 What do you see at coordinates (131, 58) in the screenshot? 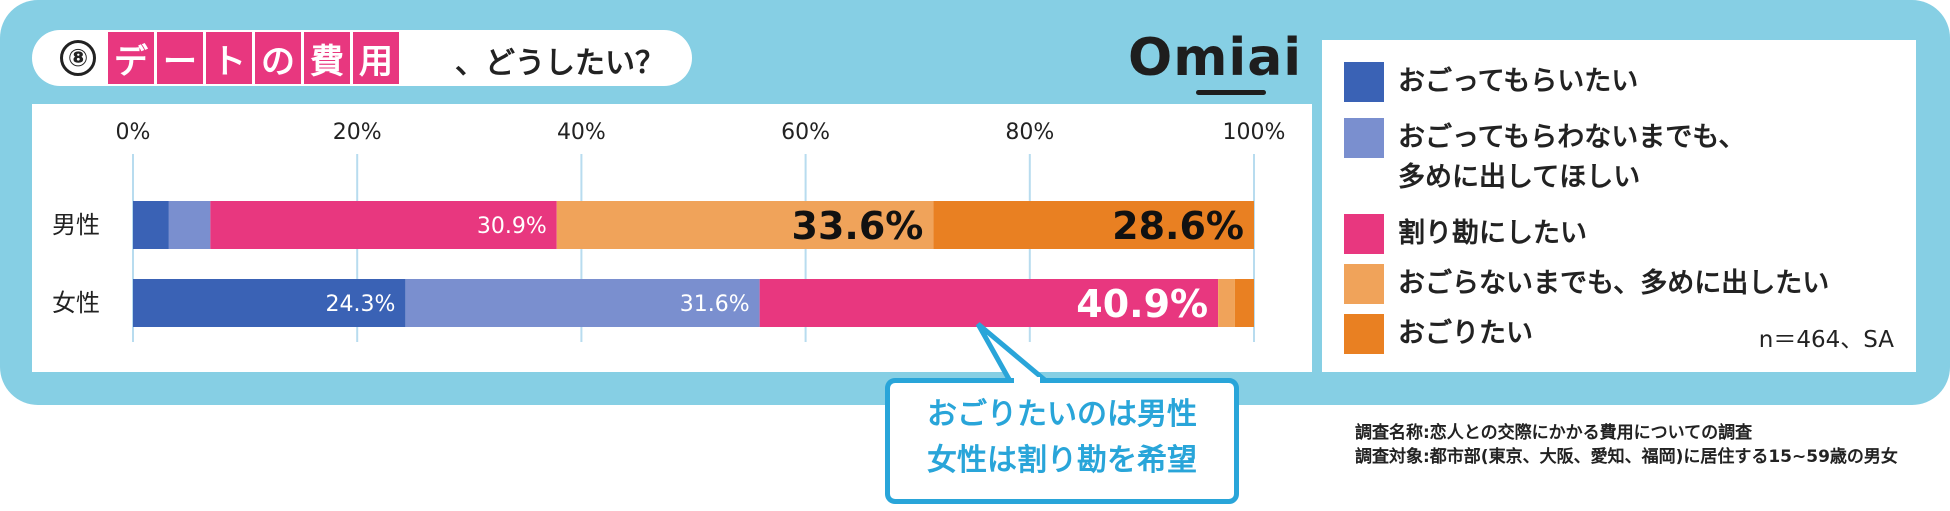
I see `title-char: デ` at bounding box center [131, 58].